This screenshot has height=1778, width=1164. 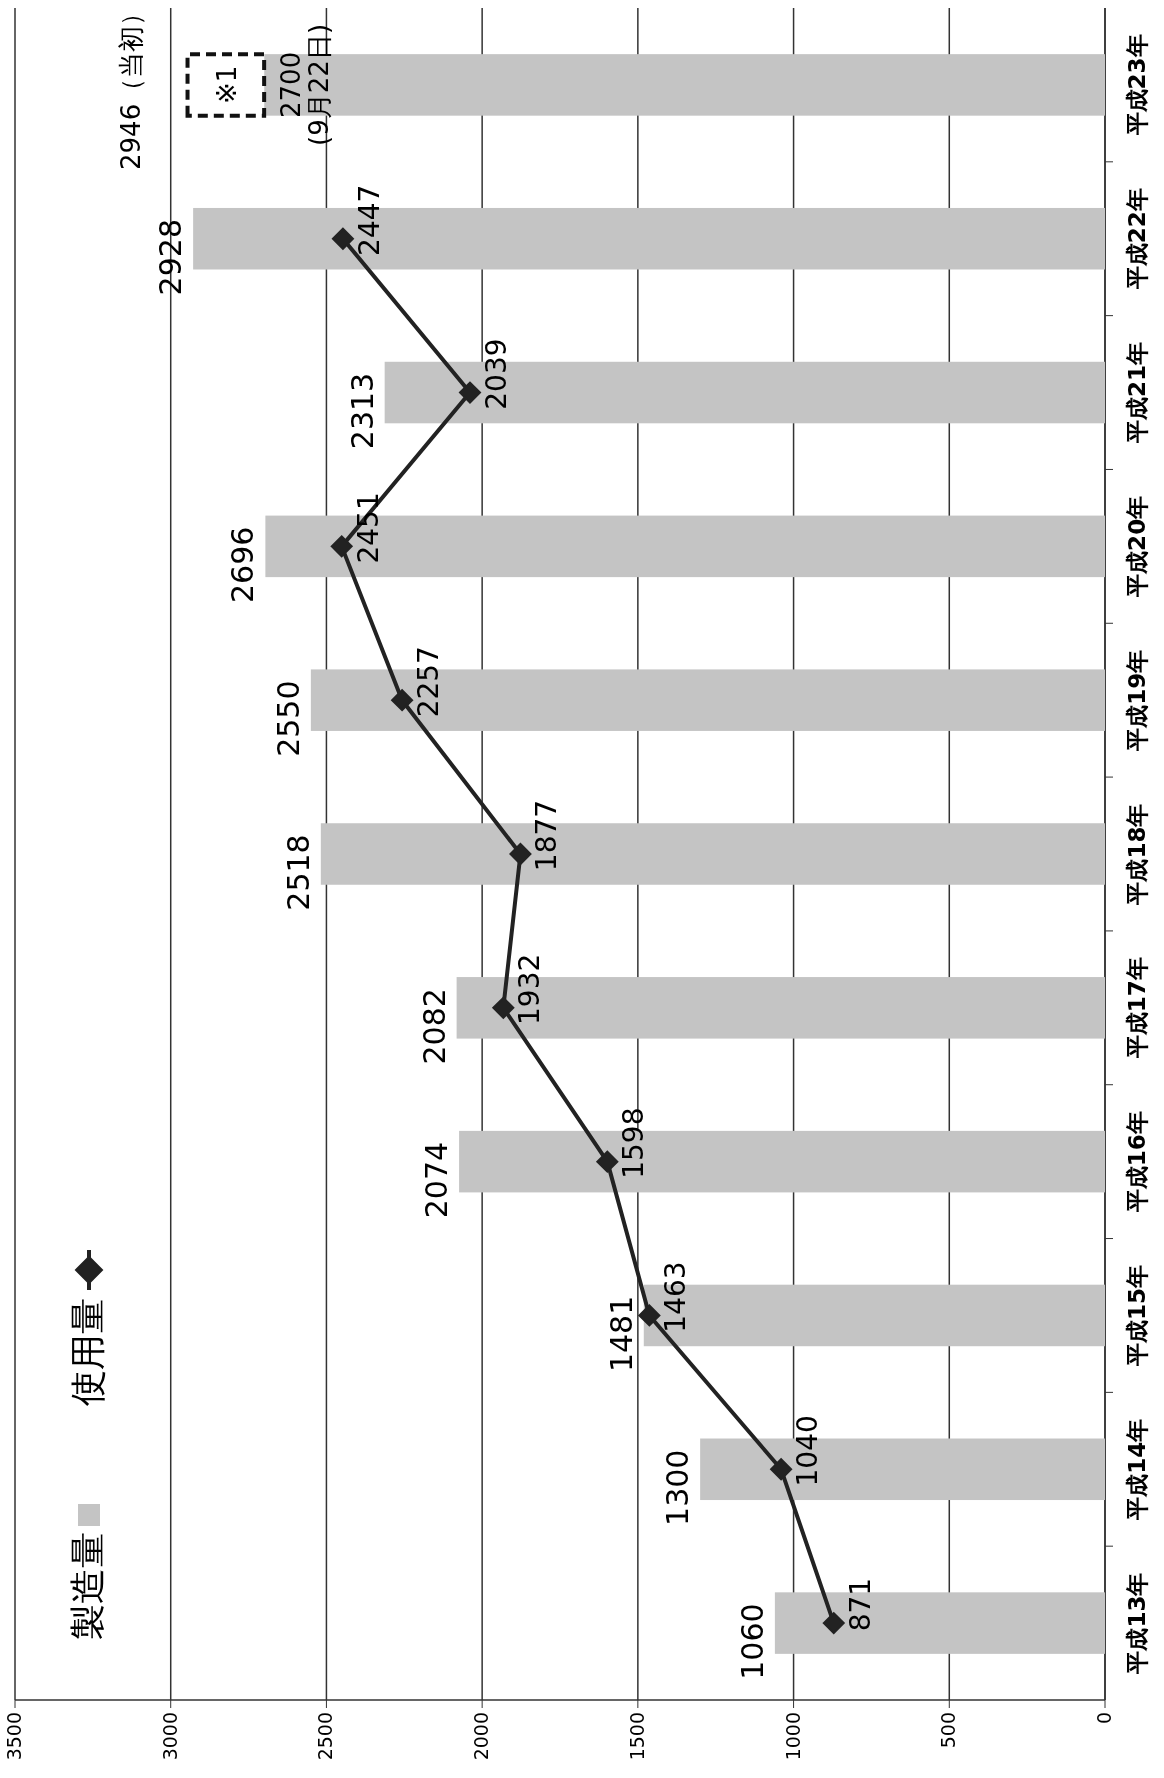 What do you see at coordinates (14, 1736) in the screenshot?
I see `x-tick-label: 3500` at bounding box center [14, 1736].